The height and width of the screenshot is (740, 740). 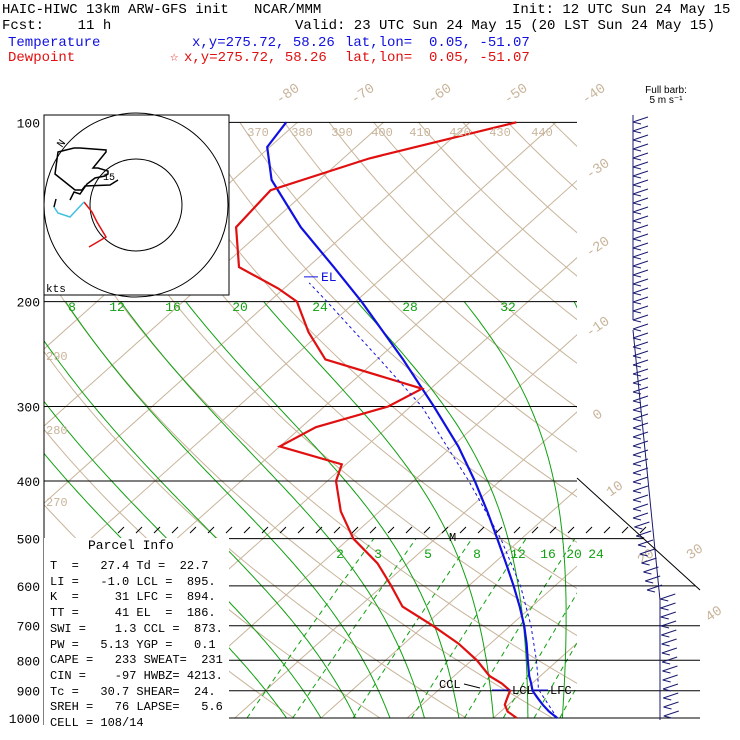 I want to click on mixing-ratio-label: 12, so click(x=117, y=307).